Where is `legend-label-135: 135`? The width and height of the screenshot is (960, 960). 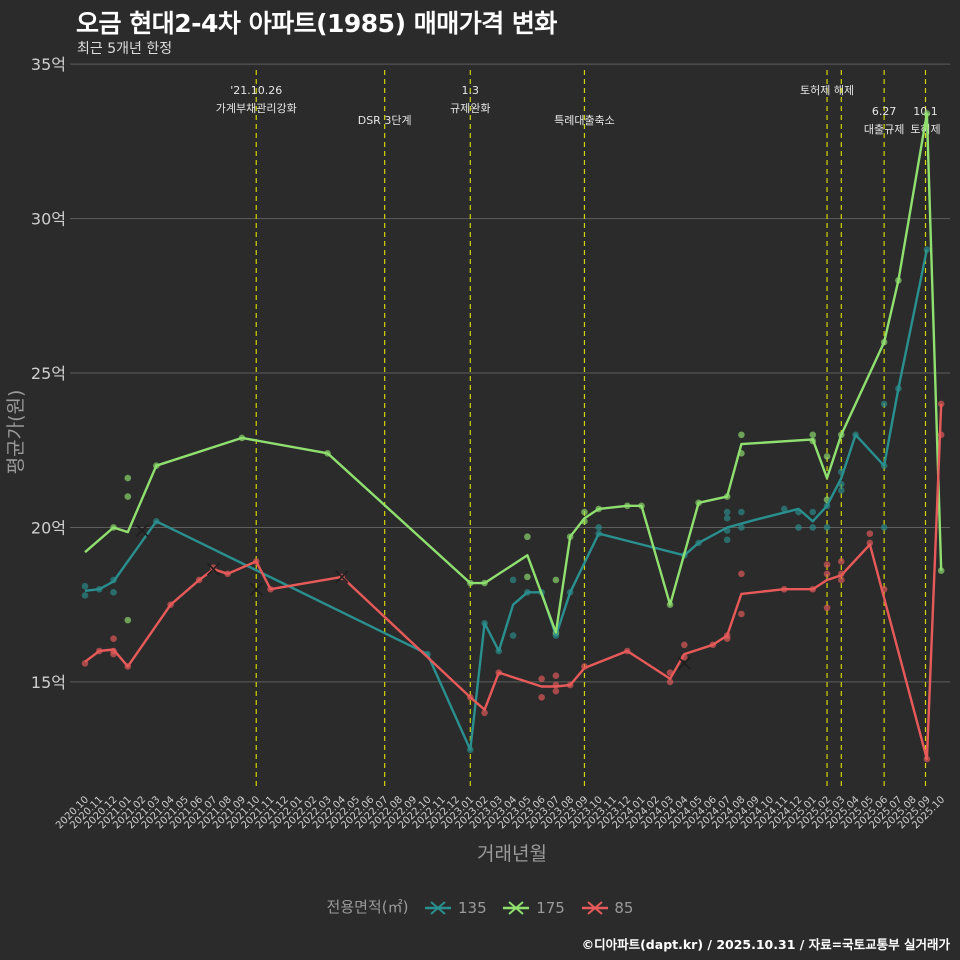
legend-label-135: 135 is located at coordinates (472, 907).